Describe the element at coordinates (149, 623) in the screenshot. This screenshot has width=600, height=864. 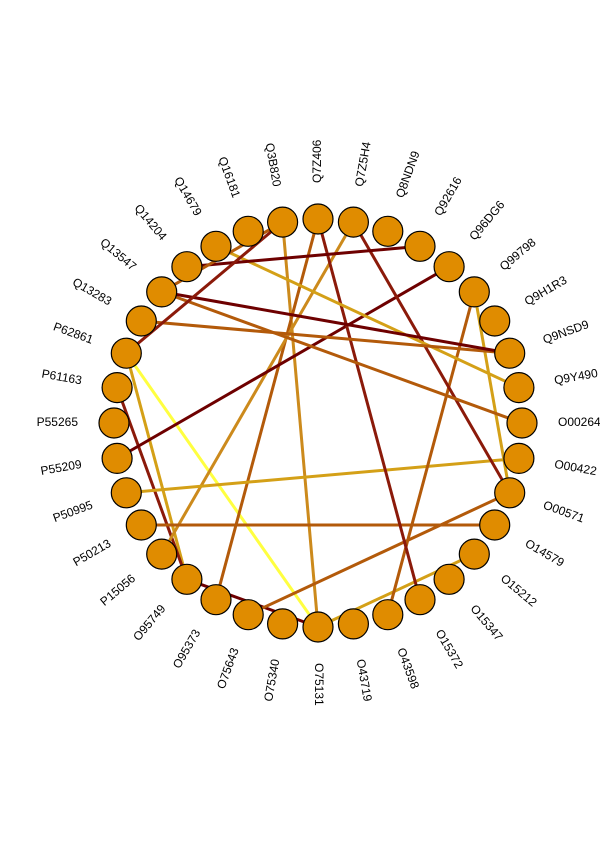
I see `node-label-o95749: O95749` at that location.